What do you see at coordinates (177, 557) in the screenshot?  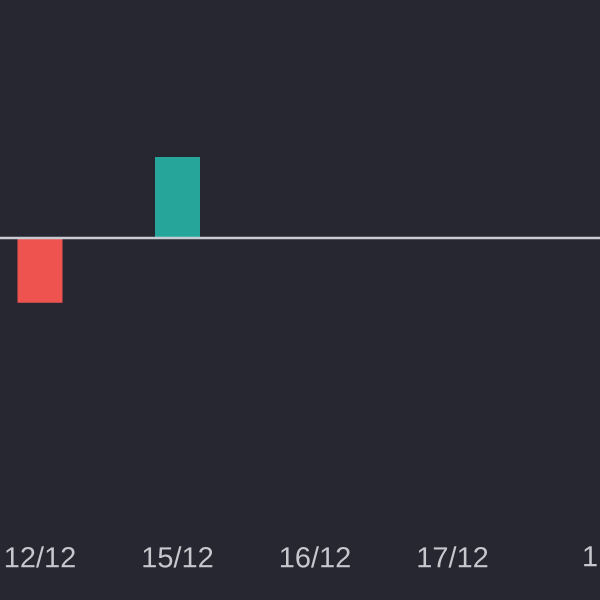 I see `x-tick-label: 15/12` at bounding box center [177, 557].